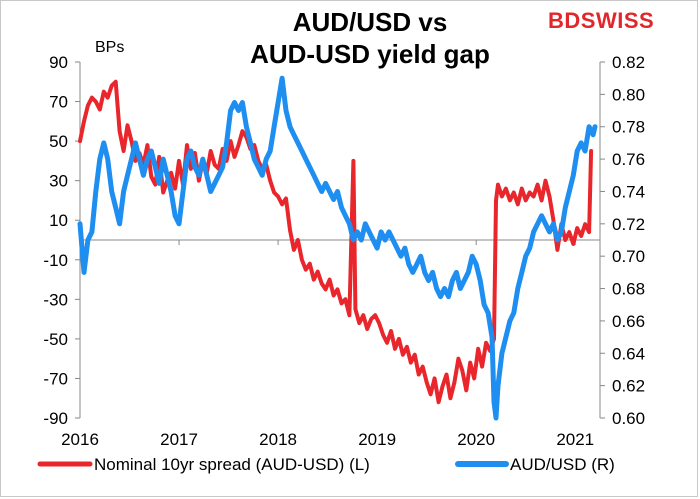 This screenshot has height=499, width=700. What do you see at coordinates (628, 289) in the screenshot?
I see `right-tick-label: 0.68` at bounding box center [628, 289].